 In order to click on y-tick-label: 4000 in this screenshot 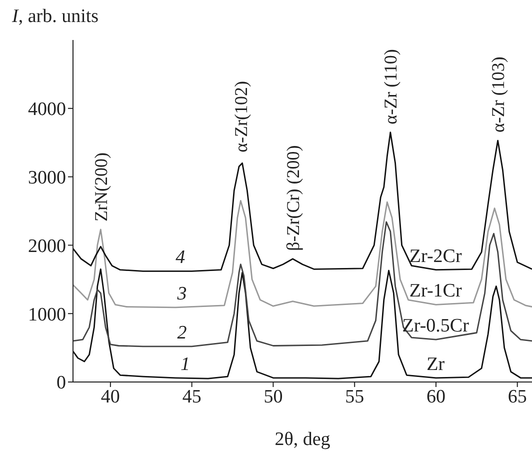, I will do `click(47, 109)`.